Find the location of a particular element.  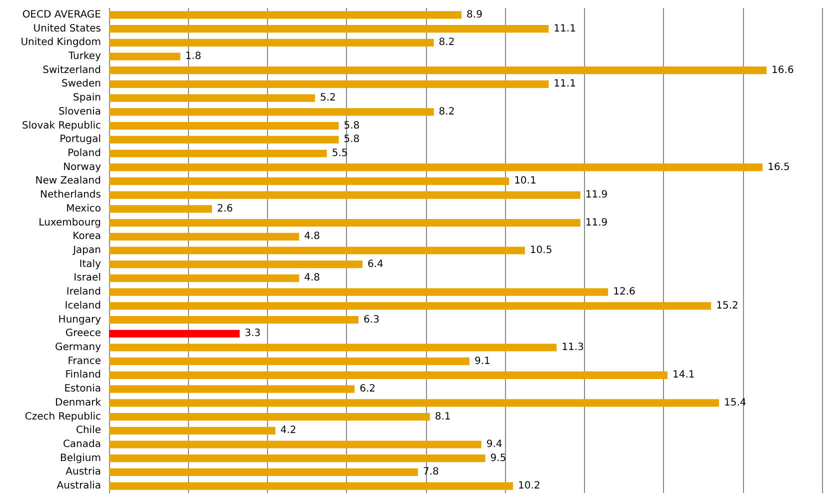

data-label: 7.8 is located at coordinates (430, 472).